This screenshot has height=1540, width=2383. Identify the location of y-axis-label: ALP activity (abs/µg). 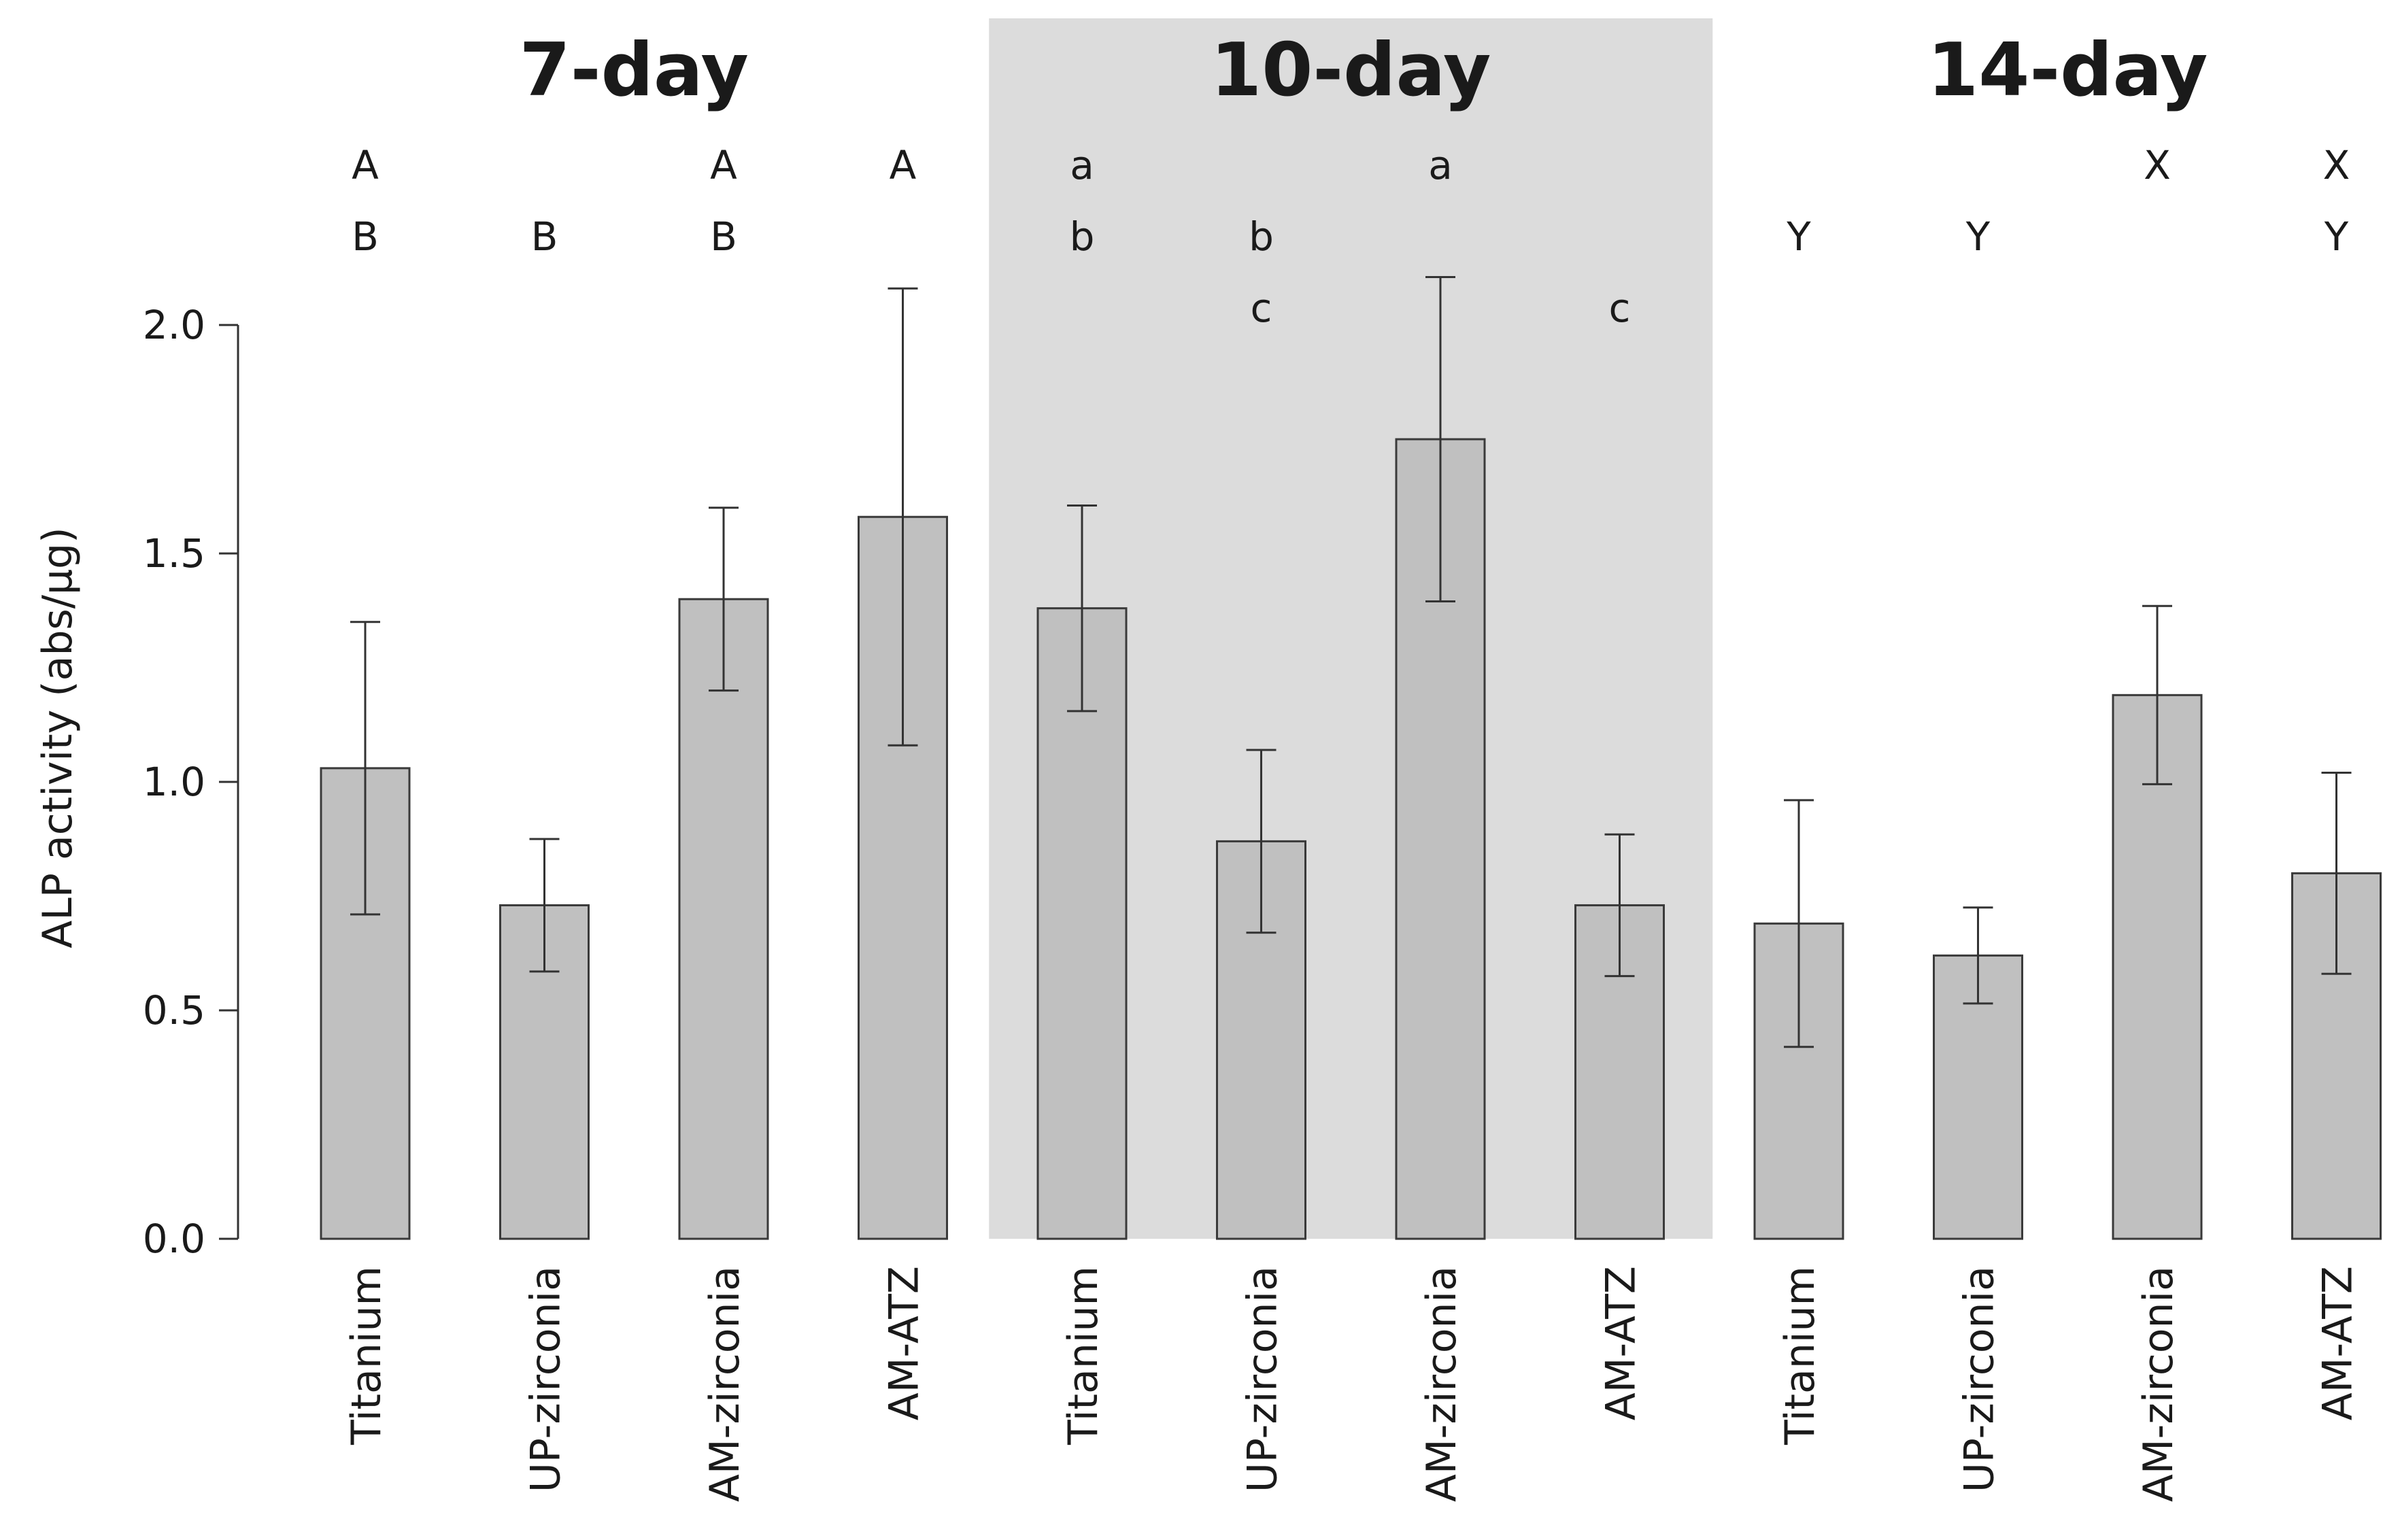
(58, 737).